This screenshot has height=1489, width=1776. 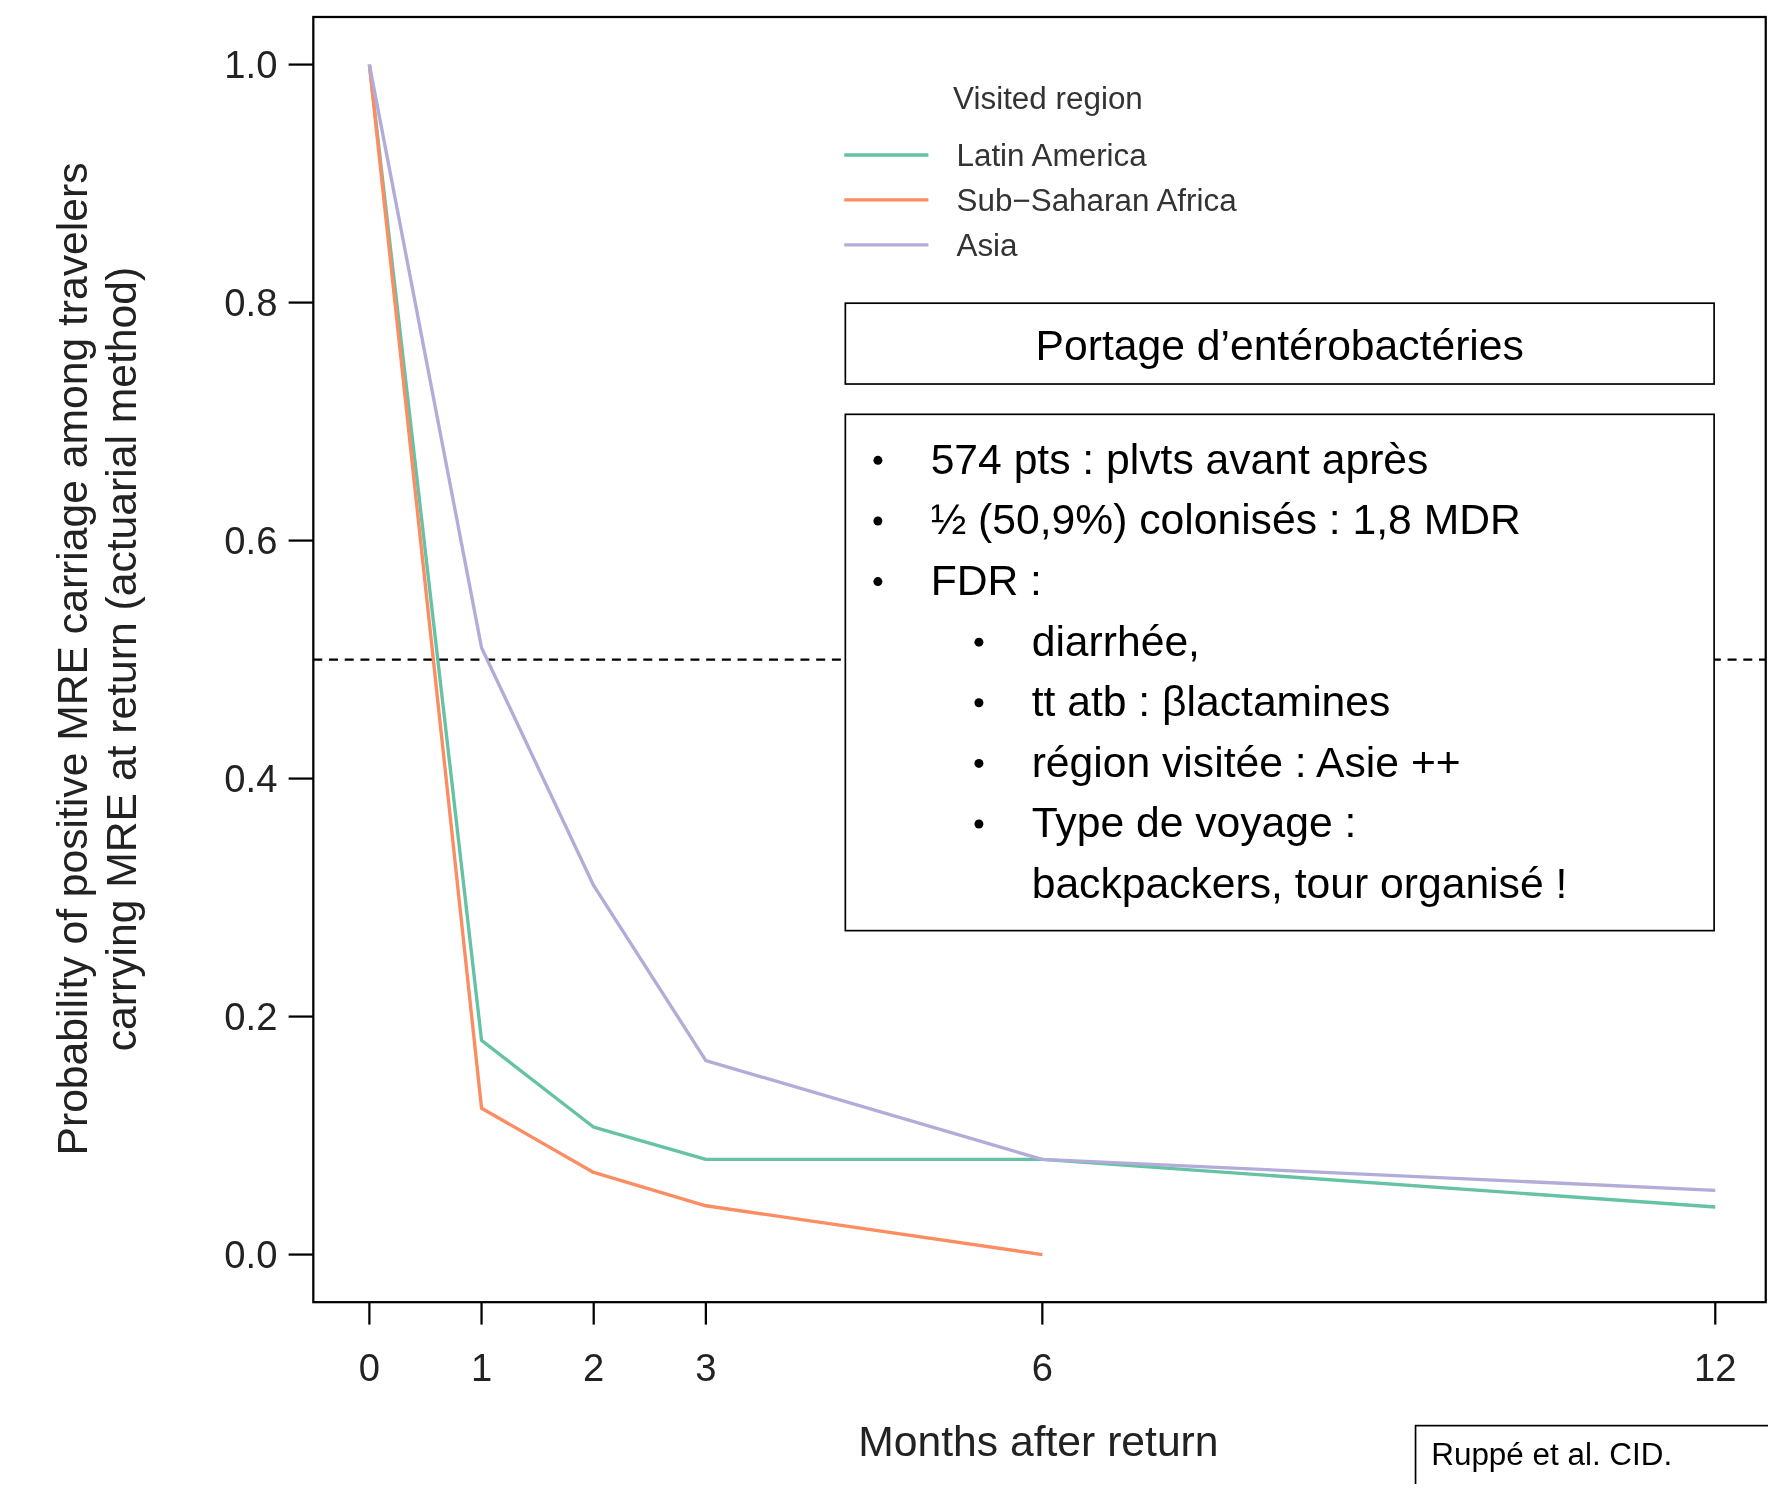 I want to click on annotation: 574 pts : plvts avant après, so click(x=1179, y=458).